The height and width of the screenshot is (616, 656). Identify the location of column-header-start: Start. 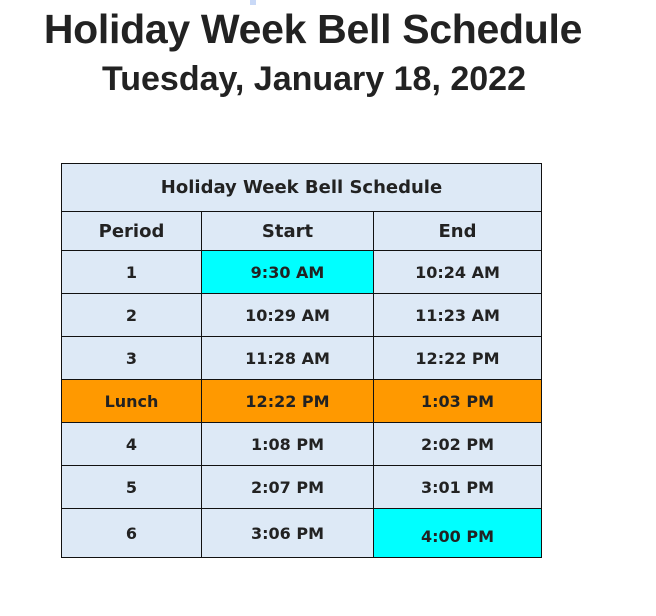
(287, 231).